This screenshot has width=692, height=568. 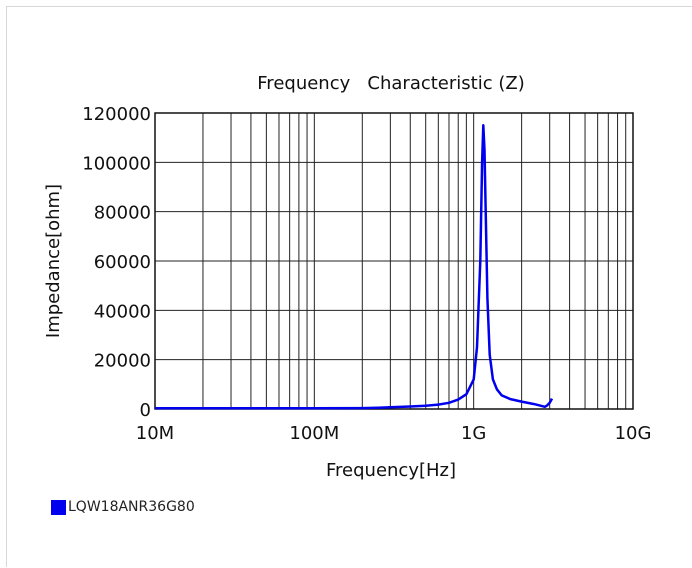 What do you see at coordinates (58, 507) in the screenshot?
I see `legend-swatch` at bounding box center [58, 507].